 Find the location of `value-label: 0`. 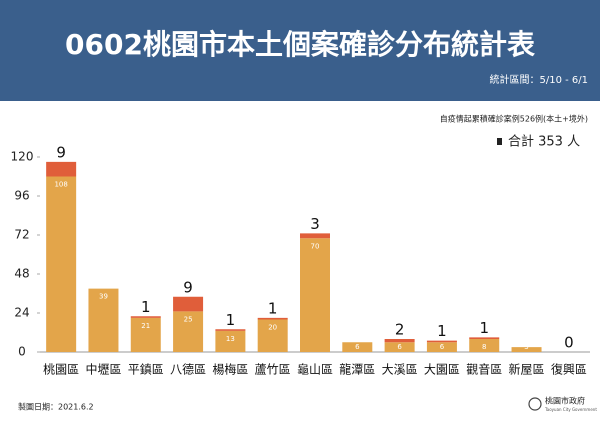

value-label: 0 is located at coordinates (569, 343).